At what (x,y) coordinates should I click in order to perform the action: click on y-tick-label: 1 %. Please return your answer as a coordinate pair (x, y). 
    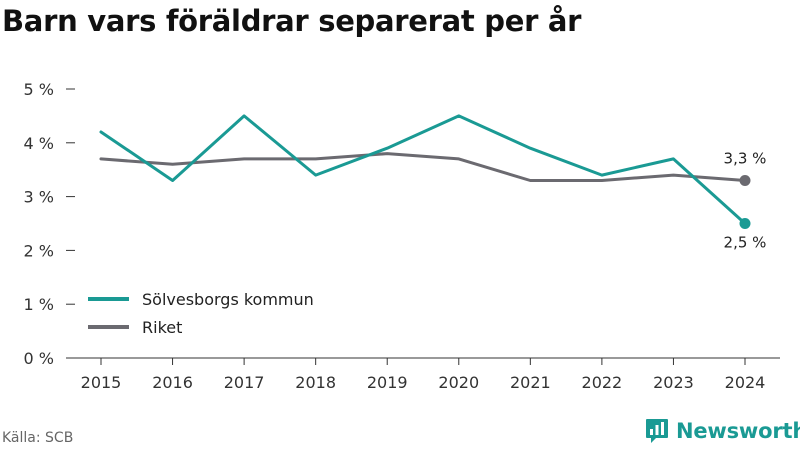
    Looking at the image, I should click on (39, 304).